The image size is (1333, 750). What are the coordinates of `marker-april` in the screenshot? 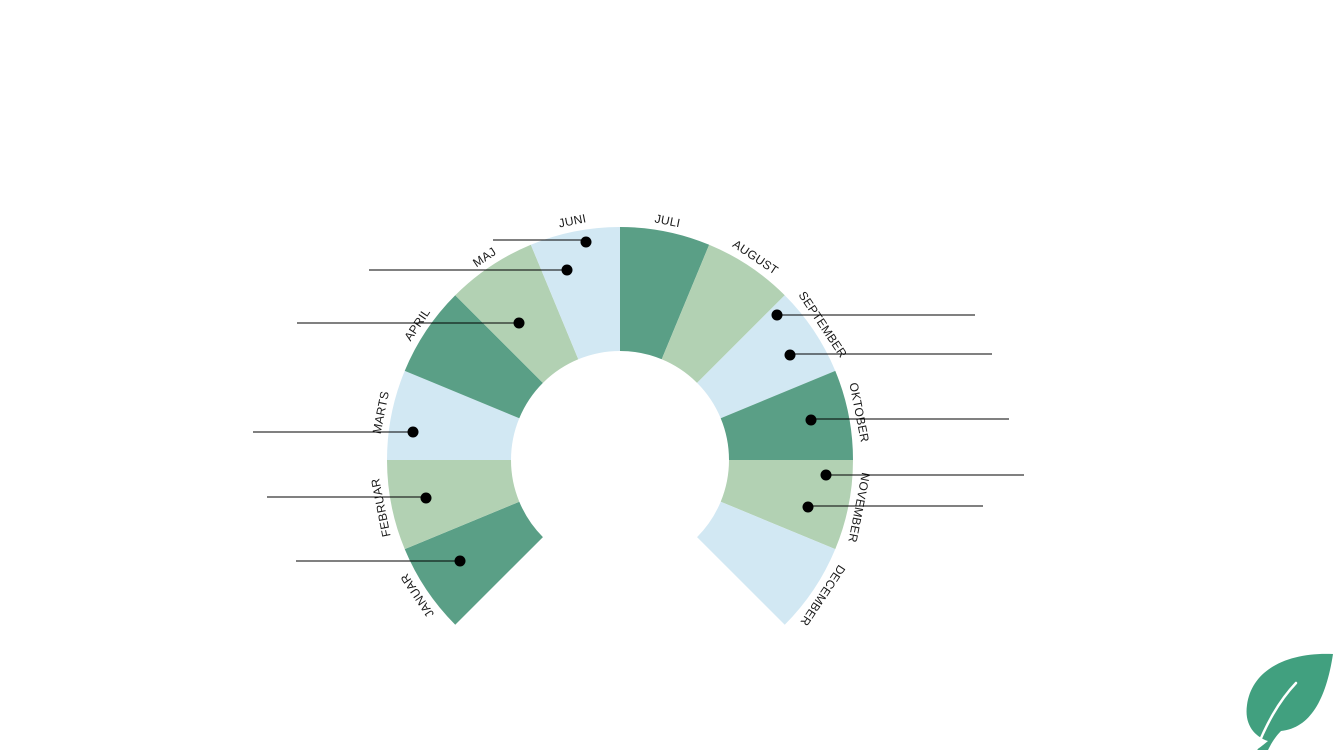 It's located at (411, 323).